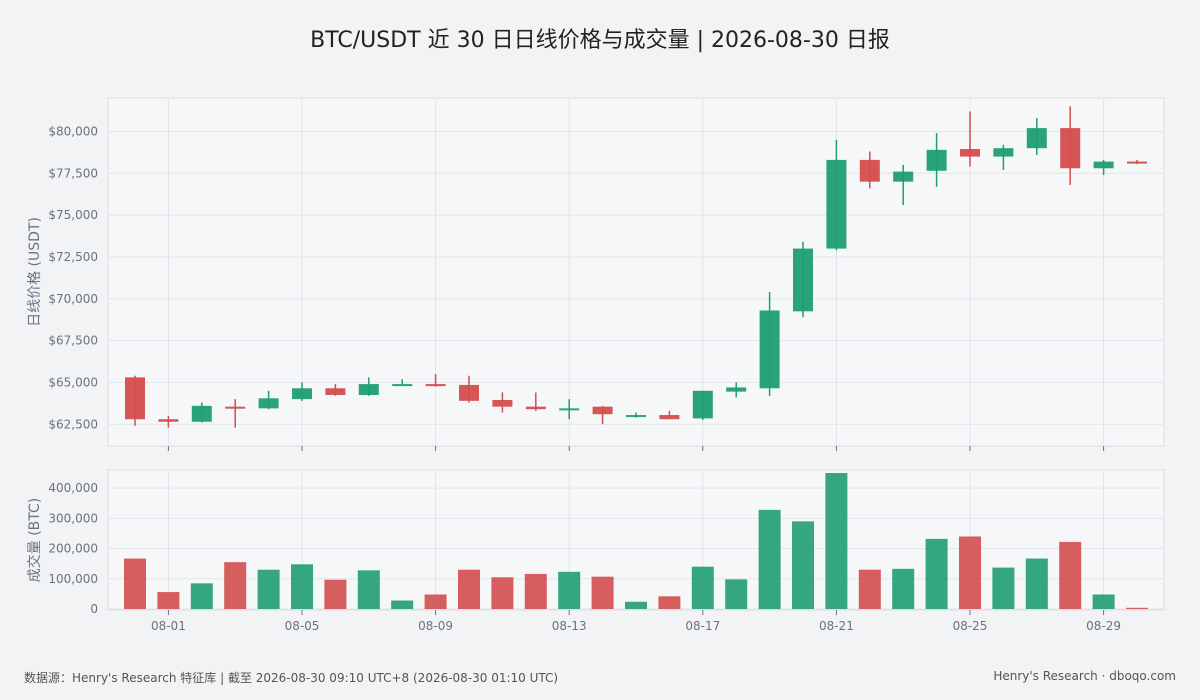  I want to click on volume-y-tick-label: 0, so click(94, 609).